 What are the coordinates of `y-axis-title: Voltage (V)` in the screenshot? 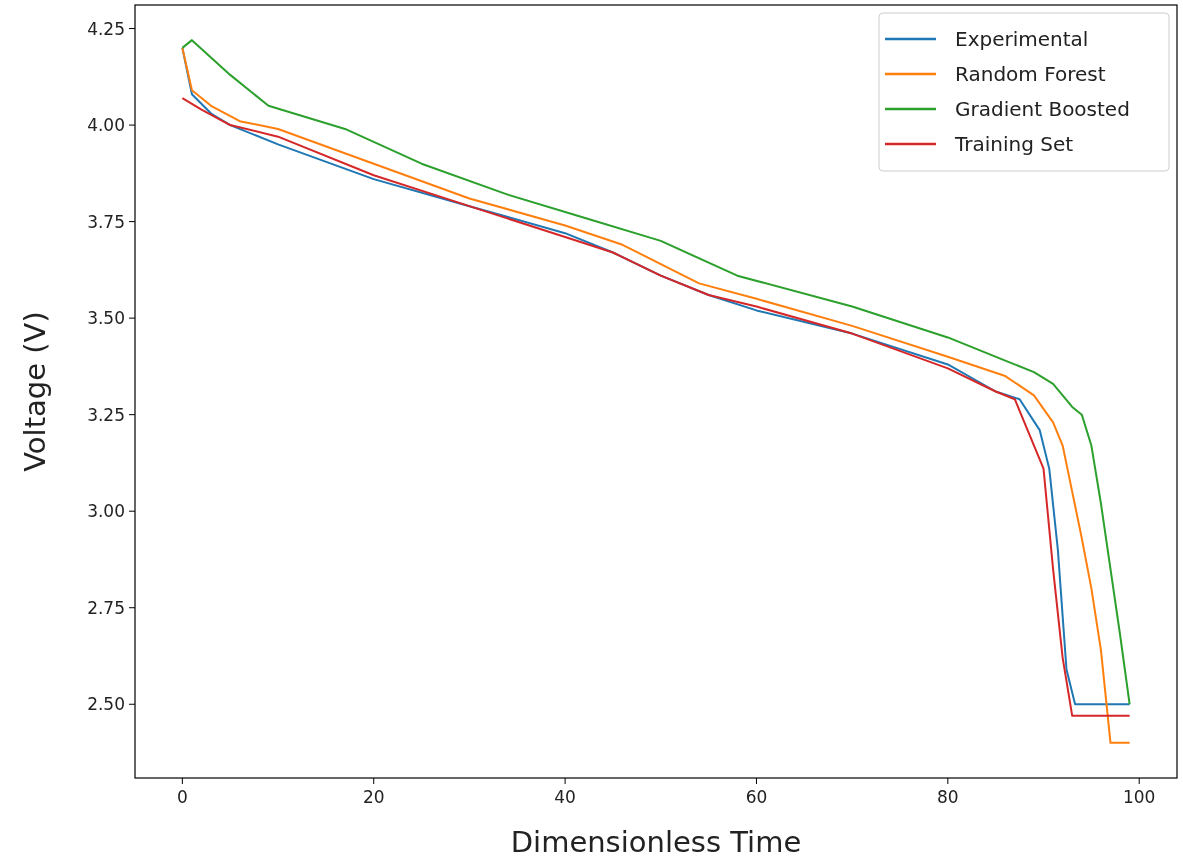 It's located at (35, 391).